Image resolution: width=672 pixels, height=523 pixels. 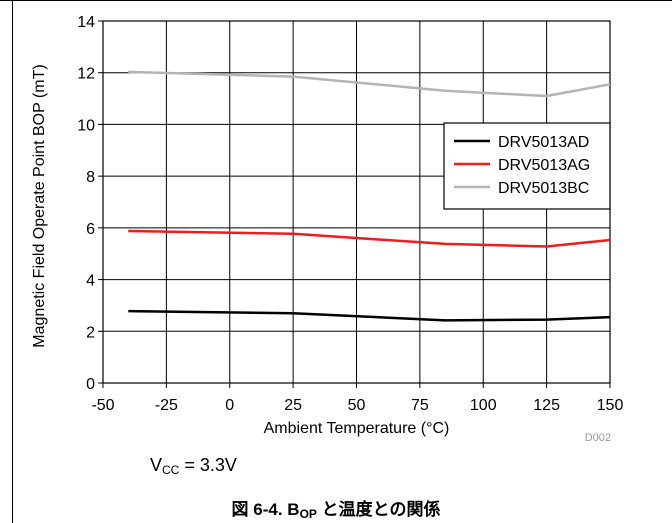 What do you see at coordinates (420, 405) in the screenshot?
I see `x-tick-label: 75` at bounding box center [420, 405].